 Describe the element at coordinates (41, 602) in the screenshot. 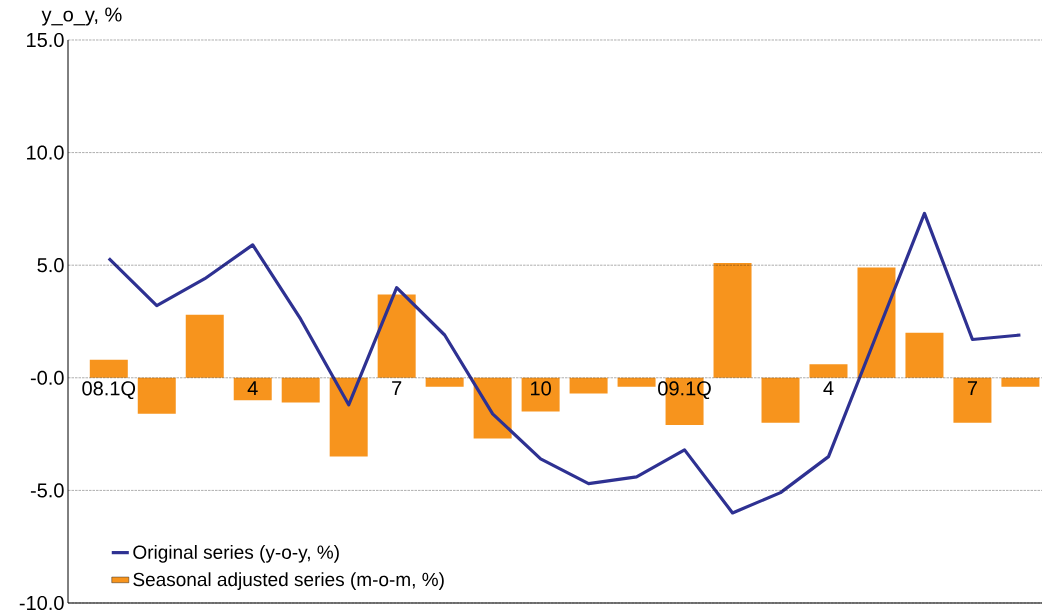

I see `y-tick-label: -10.0` at that location.